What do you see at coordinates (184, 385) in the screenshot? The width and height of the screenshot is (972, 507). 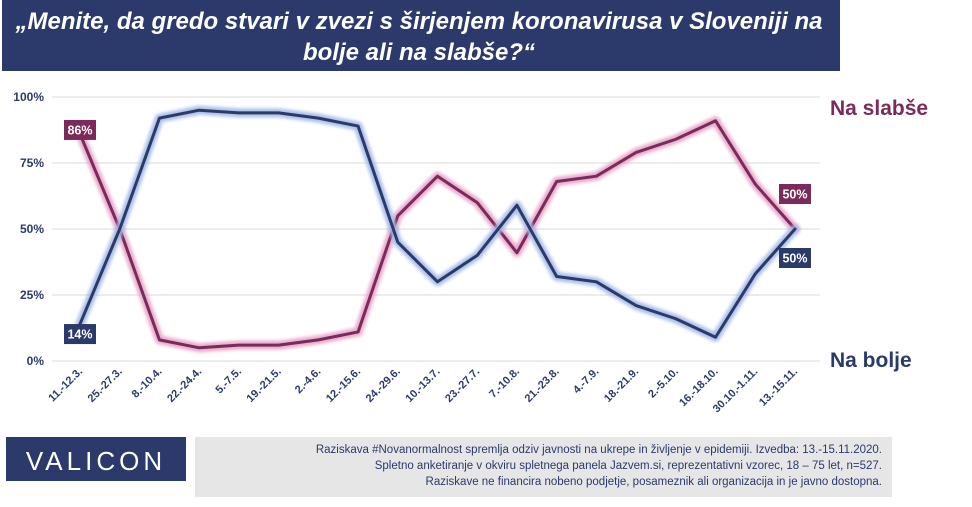 I see `x-tick-label: 22.-24.4.` at bounding box center [184, 385].